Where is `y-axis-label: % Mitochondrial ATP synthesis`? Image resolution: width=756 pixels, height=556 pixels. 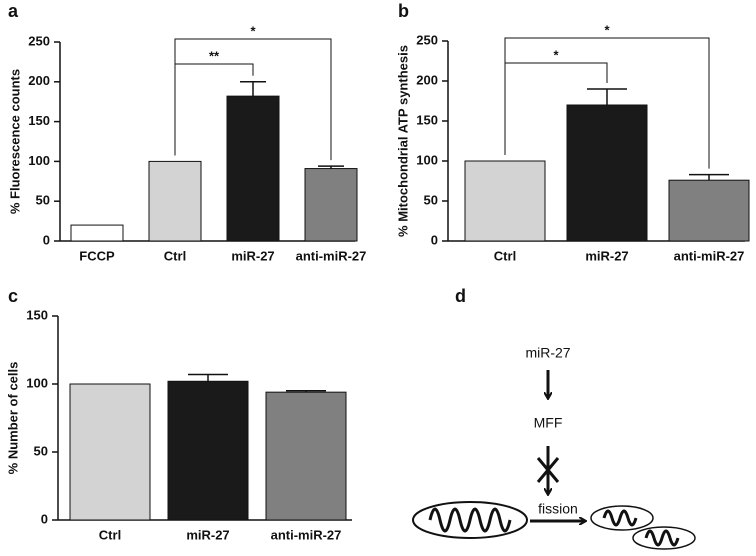
y-axis-label: % Mitochondrial ATP synthesis is located at coordinates (402, 141).